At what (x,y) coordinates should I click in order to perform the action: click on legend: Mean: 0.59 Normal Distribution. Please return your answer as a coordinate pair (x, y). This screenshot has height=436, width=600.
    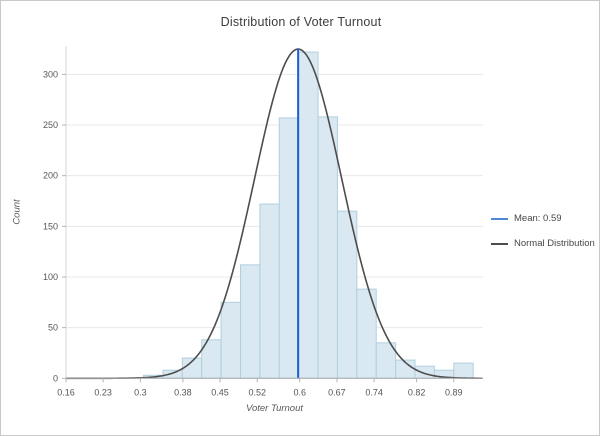
    Looking at the image, I should click on (543, 231).